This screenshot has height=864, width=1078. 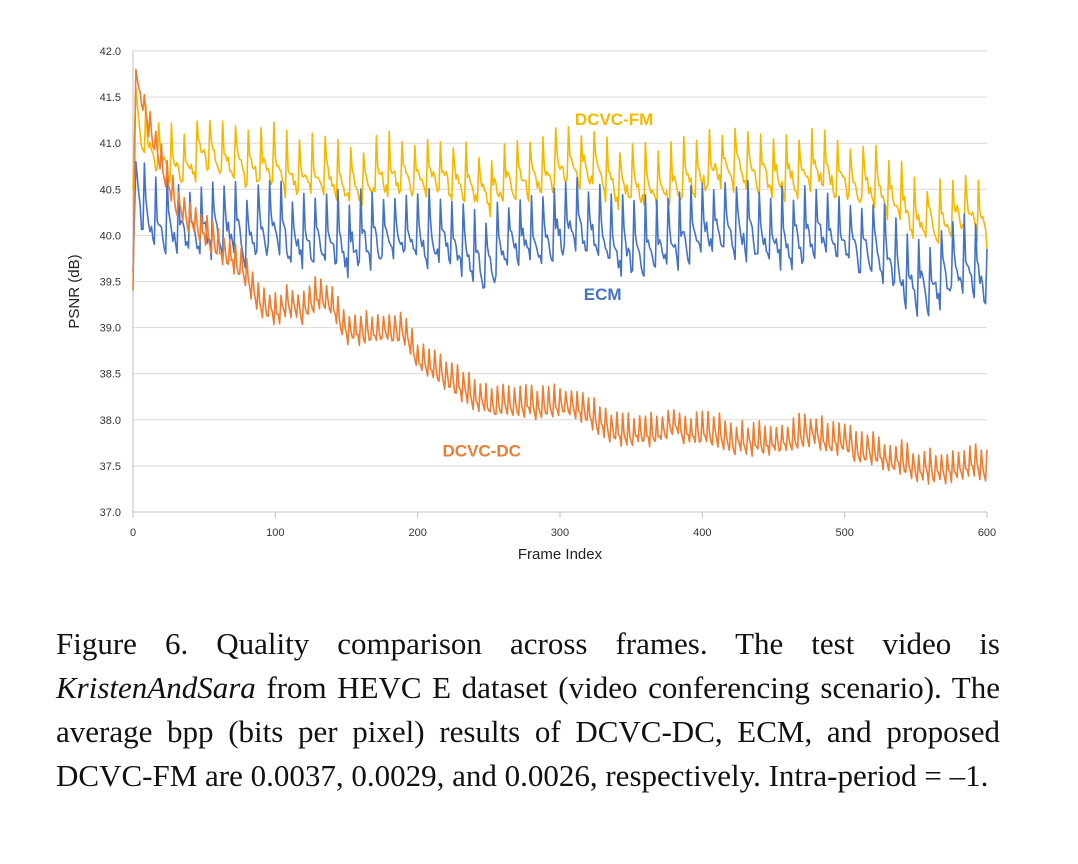 What do you see at coordinates (110, 236) in the screenshot?
I see `y-tick-label: 40.0` at bounding box center [110, 236].